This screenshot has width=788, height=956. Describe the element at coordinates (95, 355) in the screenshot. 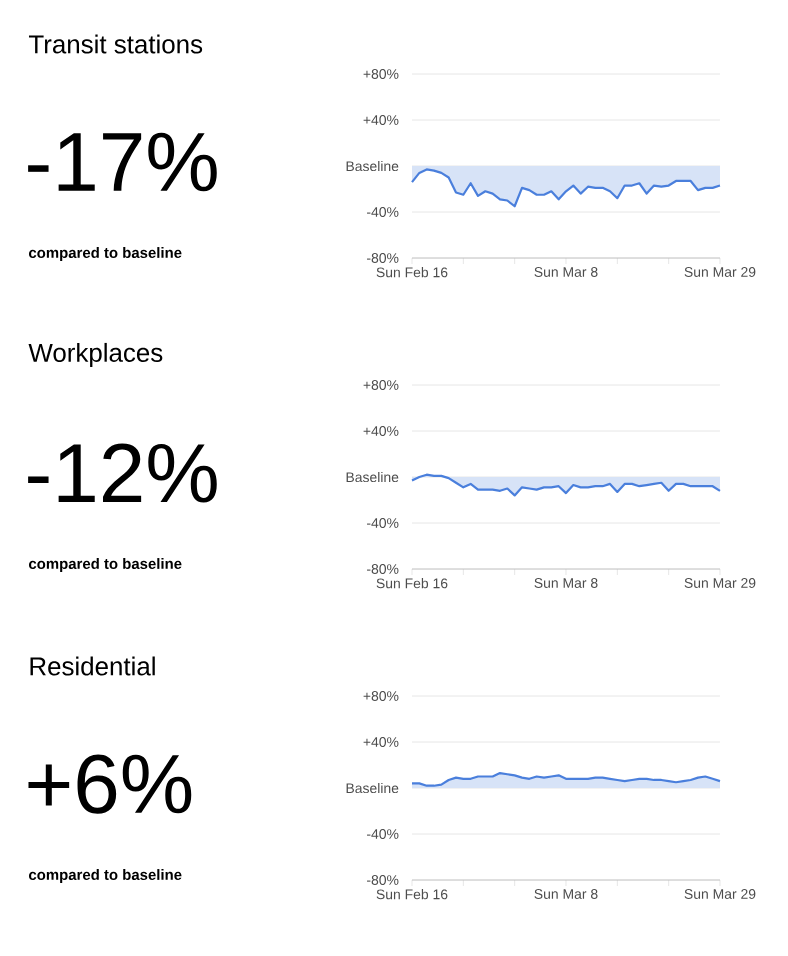

I see `text: Workplaces` at that location.